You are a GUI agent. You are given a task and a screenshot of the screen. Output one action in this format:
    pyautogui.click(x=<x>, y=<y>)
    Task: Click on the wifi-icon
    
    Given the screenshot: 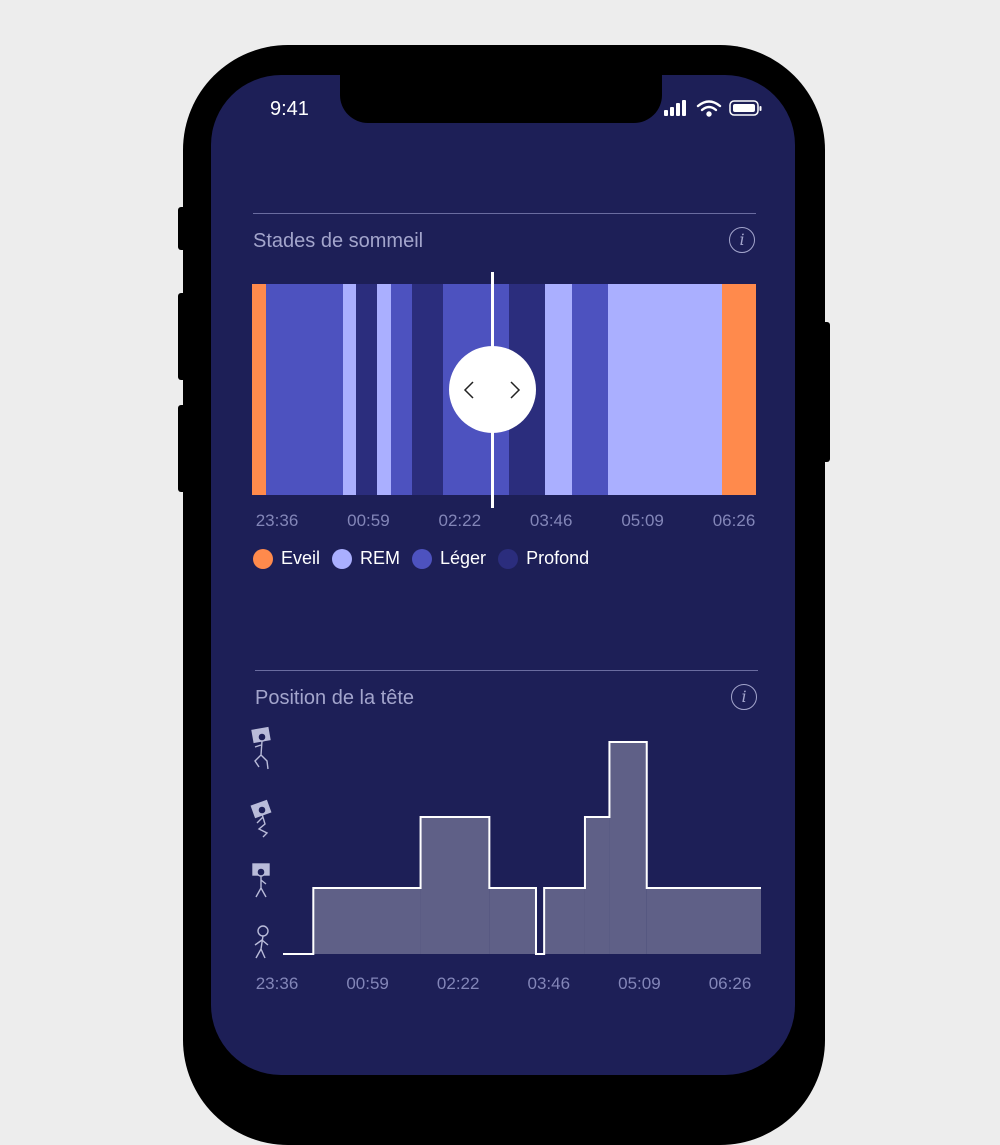 What is the action you would take?
    pyautogui.click(x=709, y=108)
    